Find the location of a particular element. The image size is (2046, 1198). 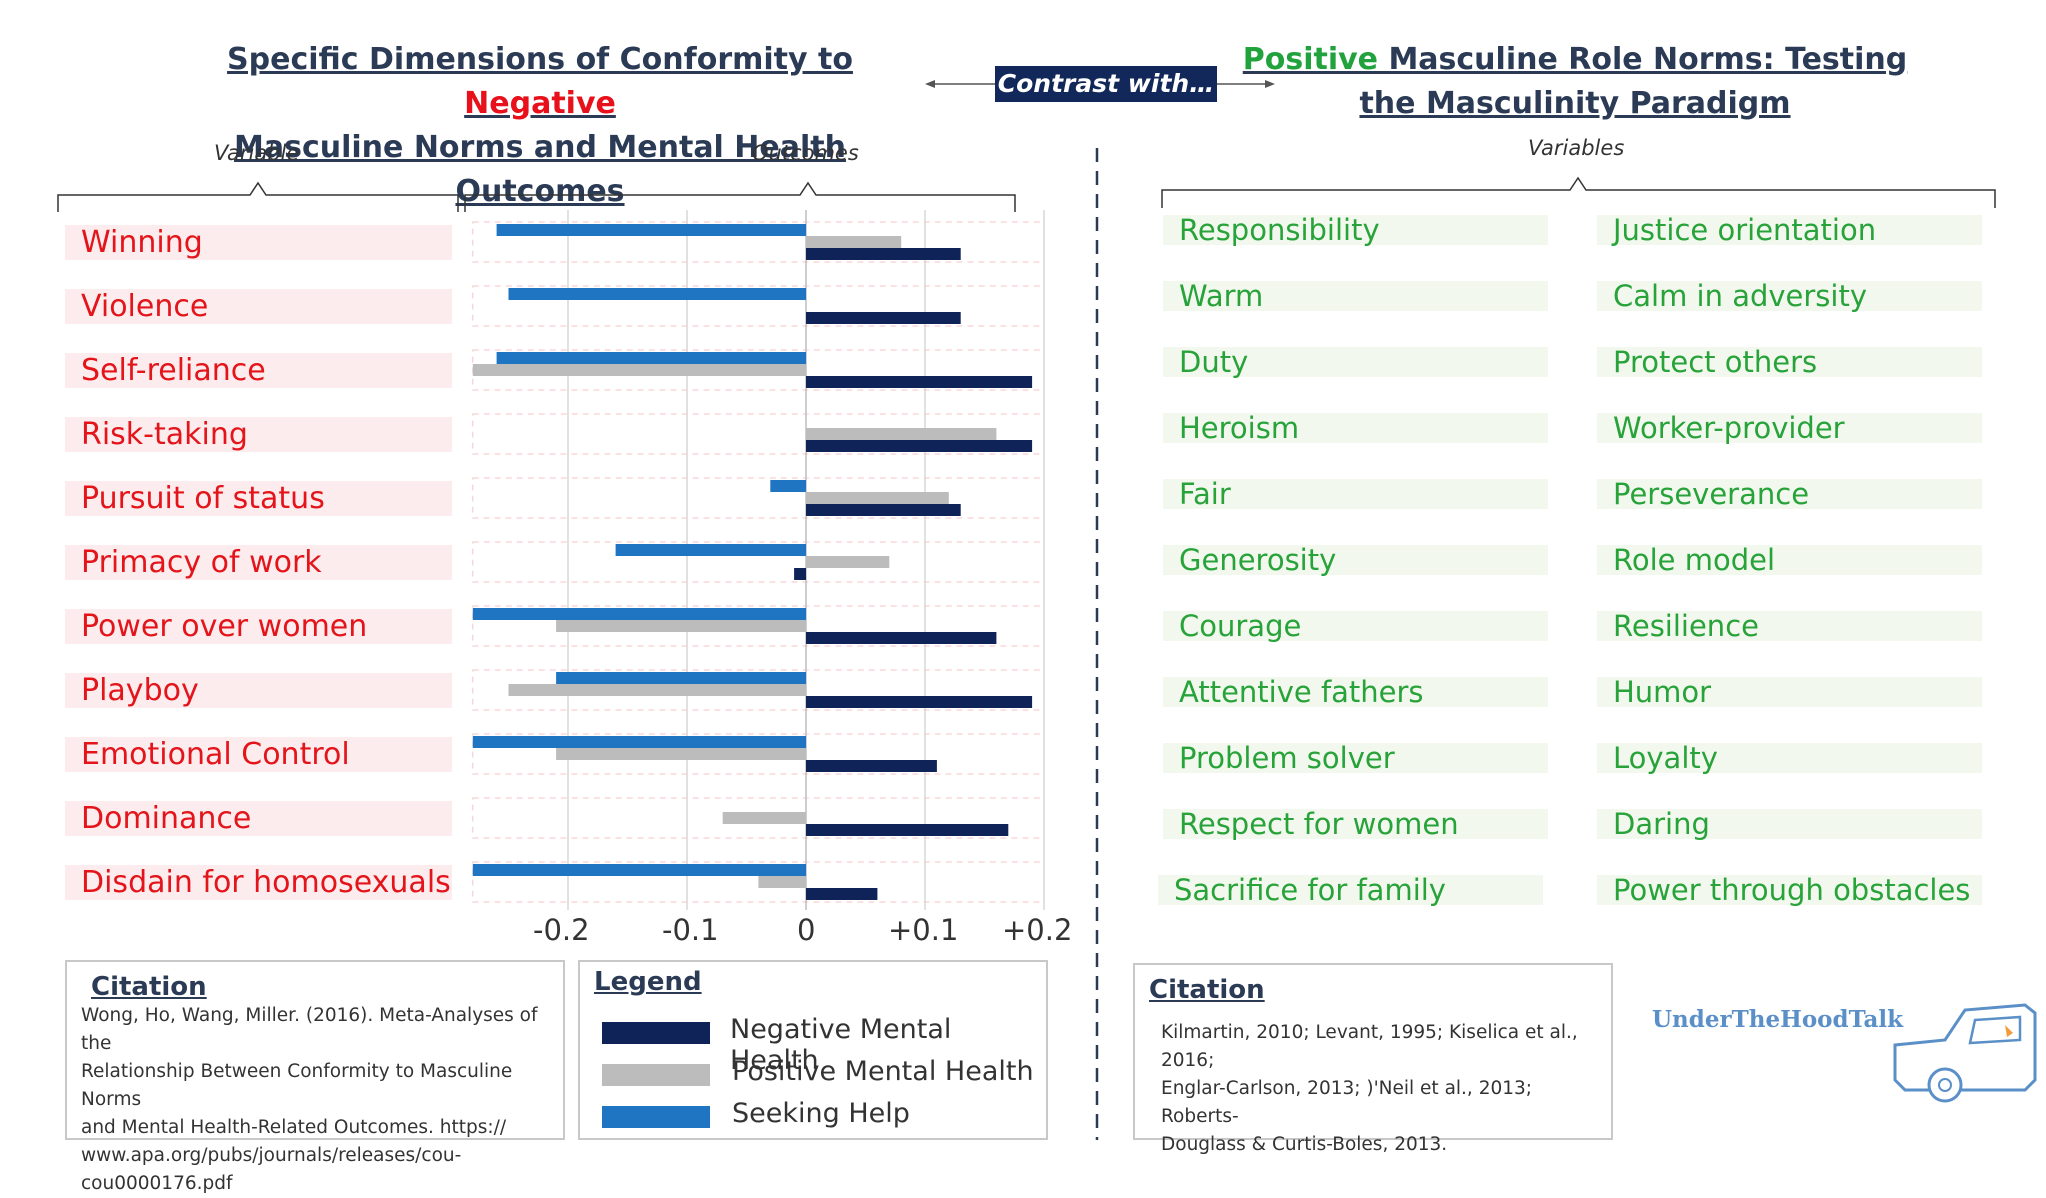

positive-variable: Perseverance is located at coordinates (1789, 494).